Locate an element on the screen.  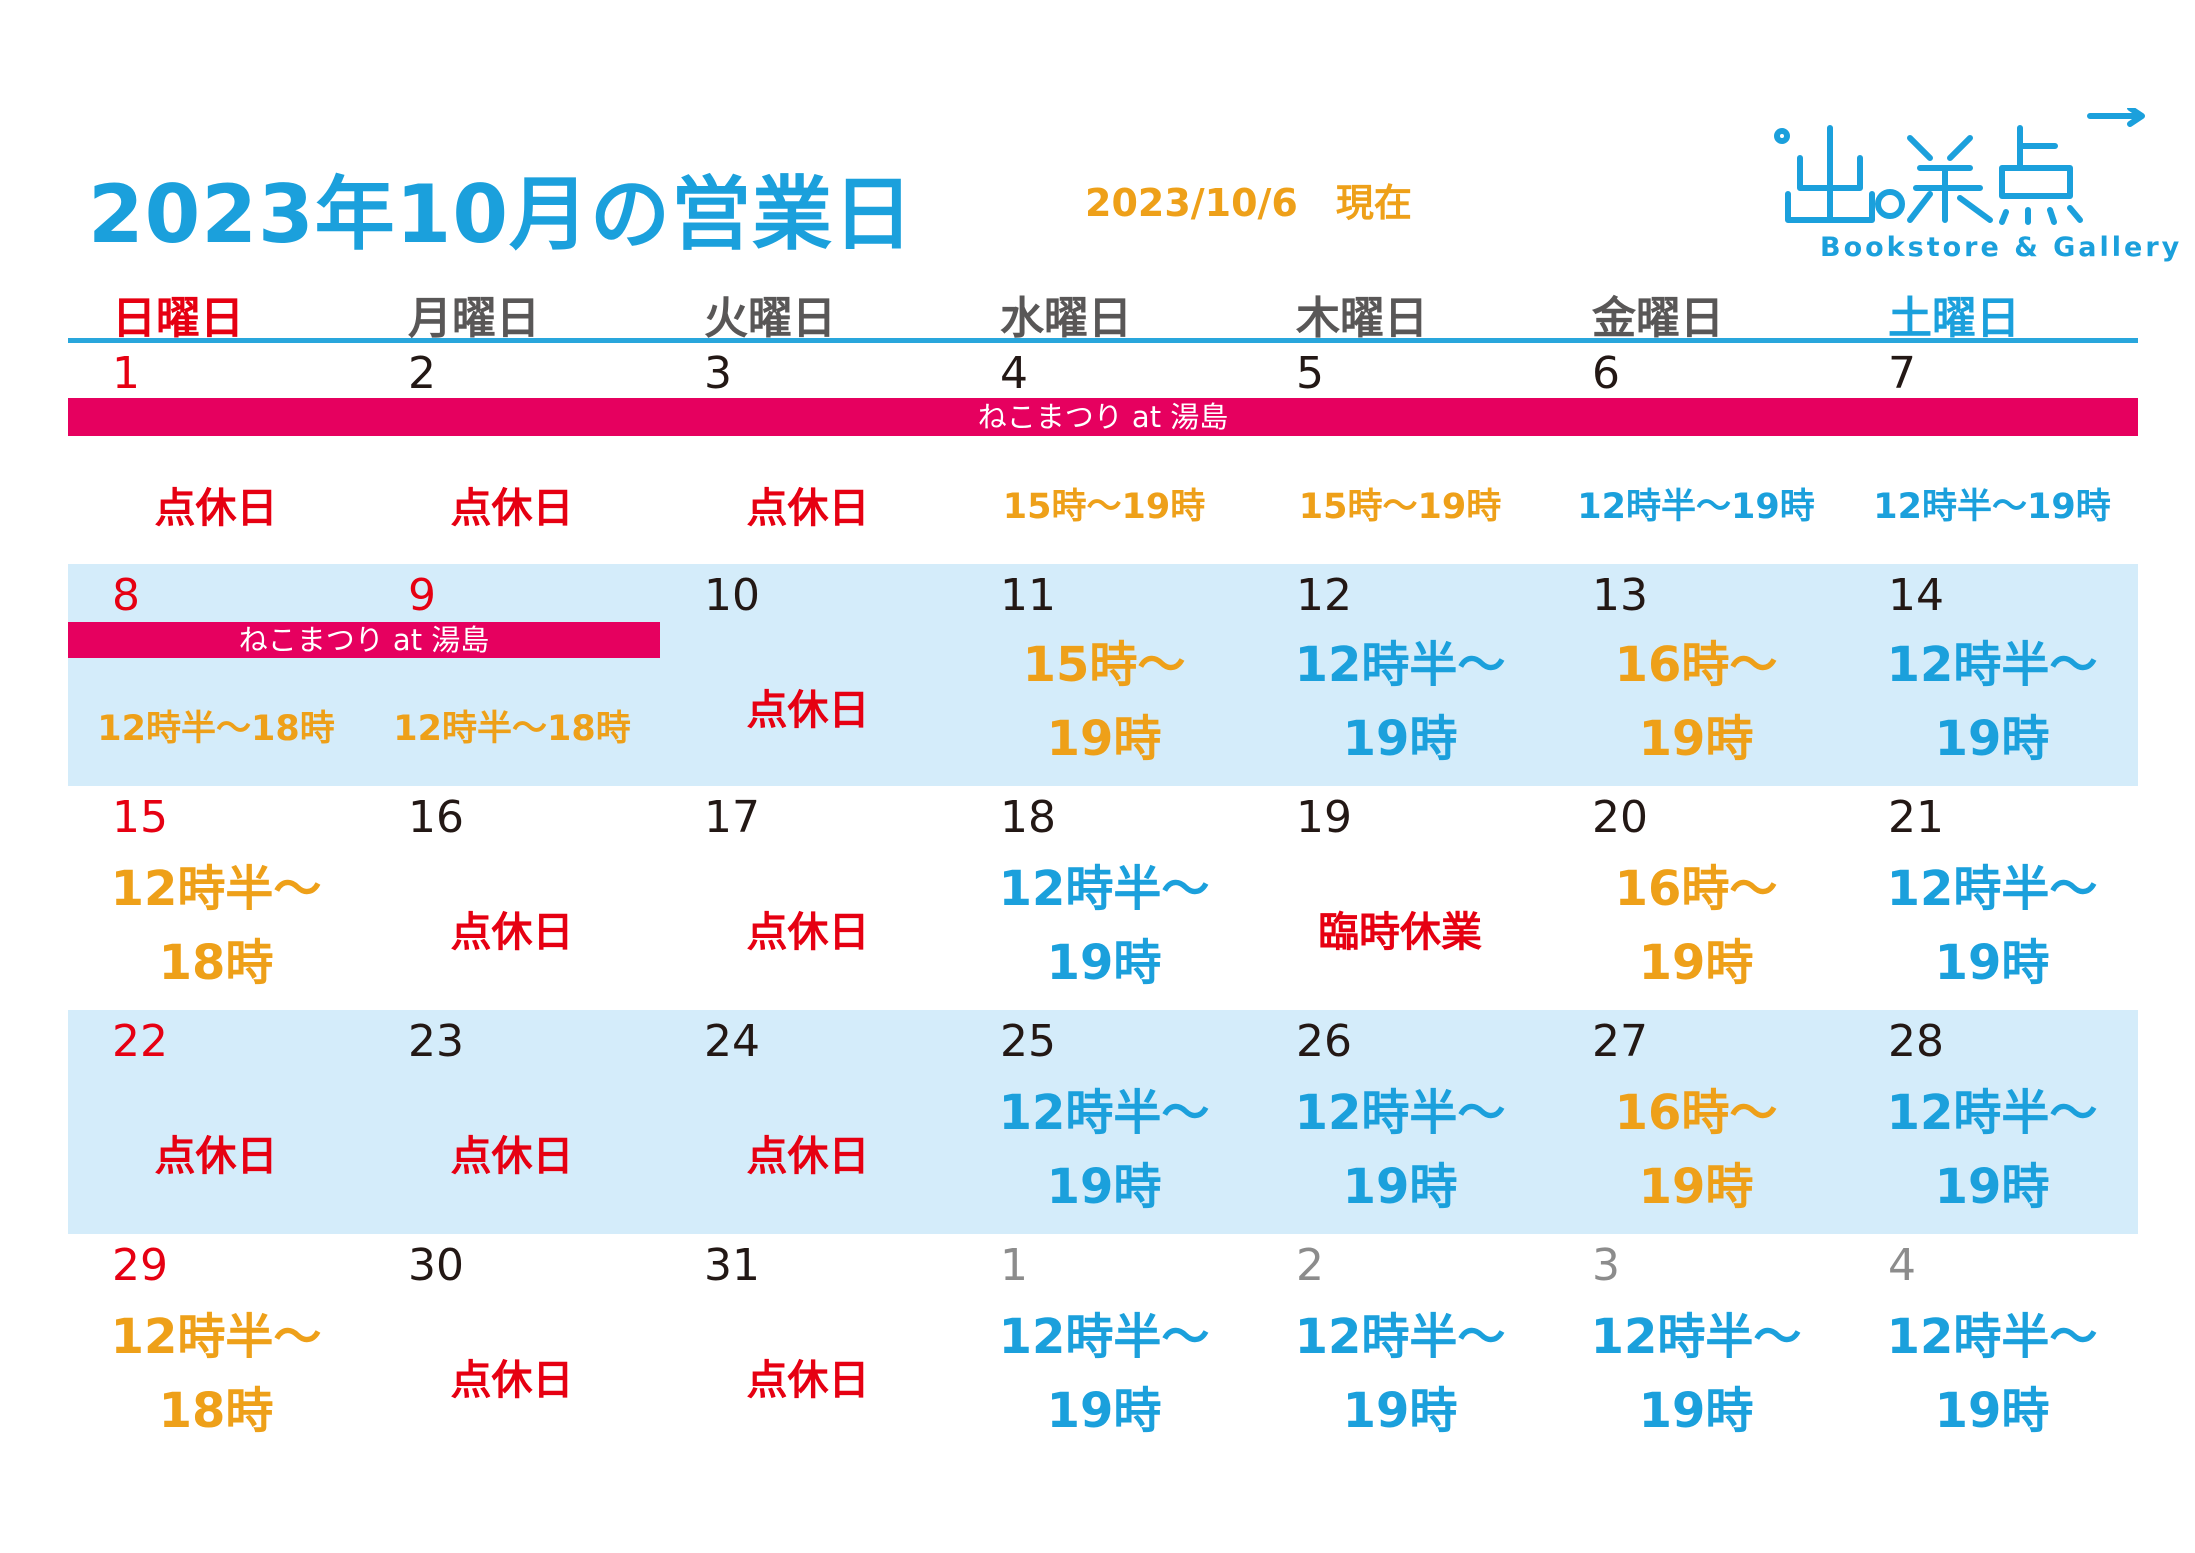
day-cell: 2 点休日 is located at coordinates (512, 452).